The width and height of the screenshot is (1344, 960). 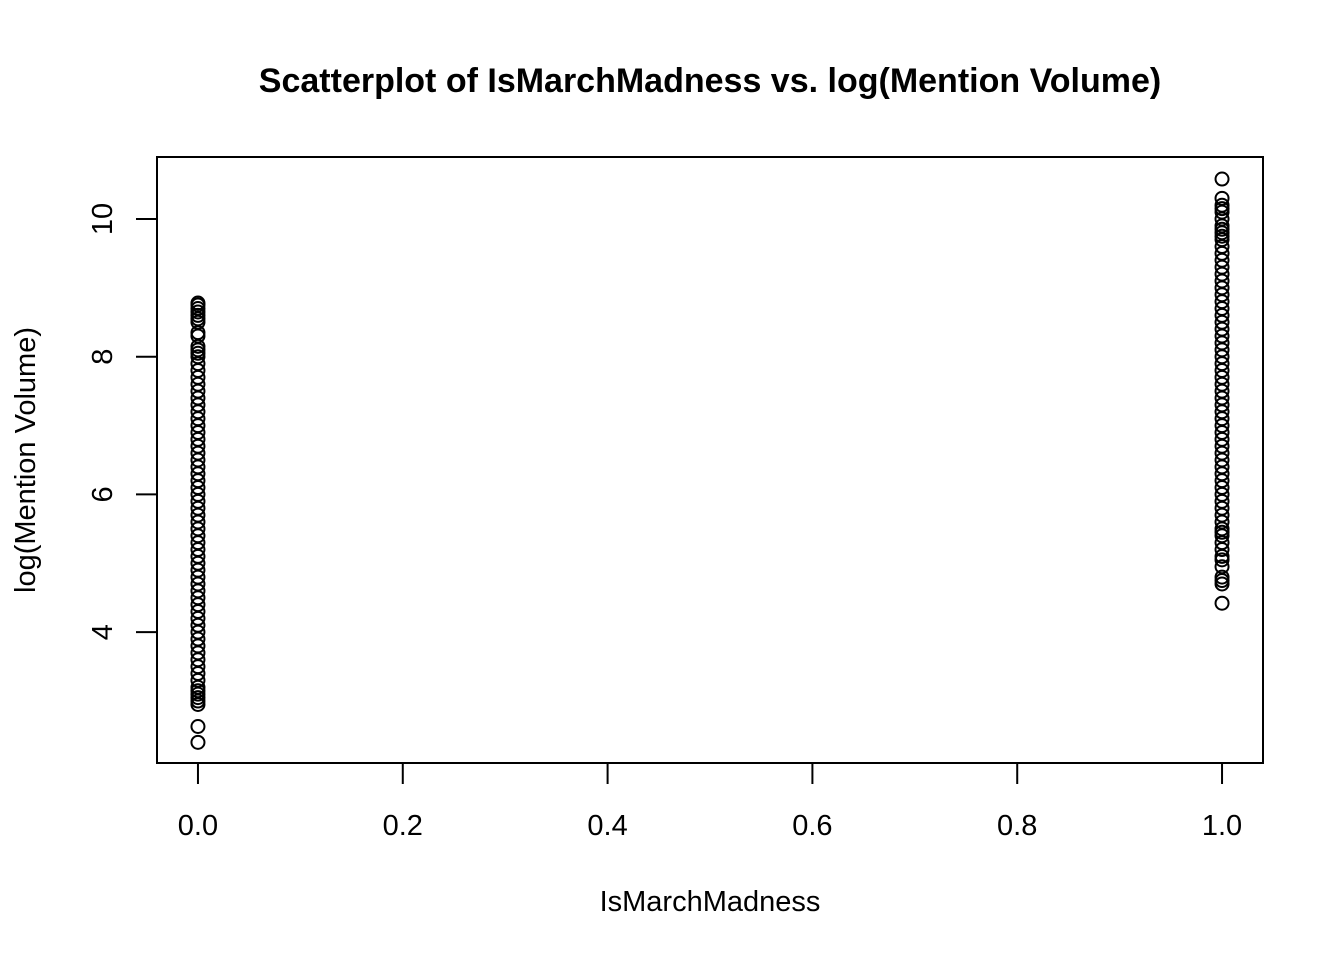 I want to click on x-axis: 0.0 0.2 0.4 0.6 0.8 1.0, so click(x=710, y=802).